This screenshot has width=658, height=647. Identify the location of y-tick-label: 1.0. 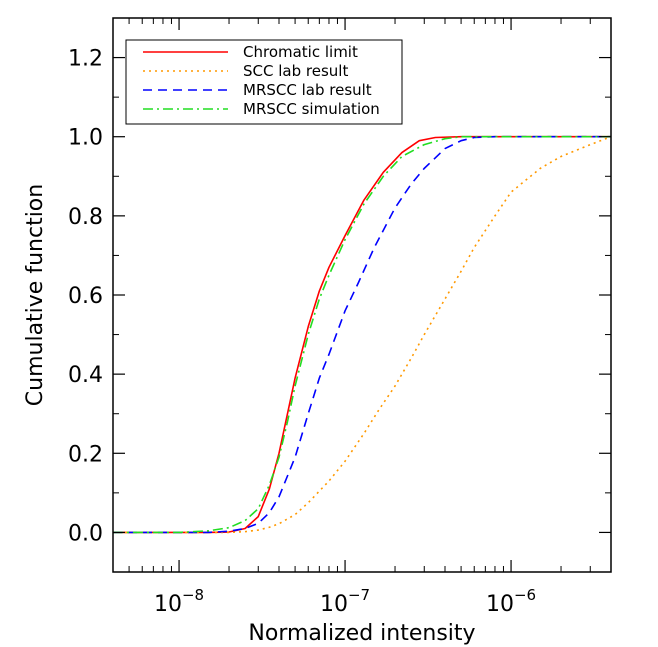
(85, 138).